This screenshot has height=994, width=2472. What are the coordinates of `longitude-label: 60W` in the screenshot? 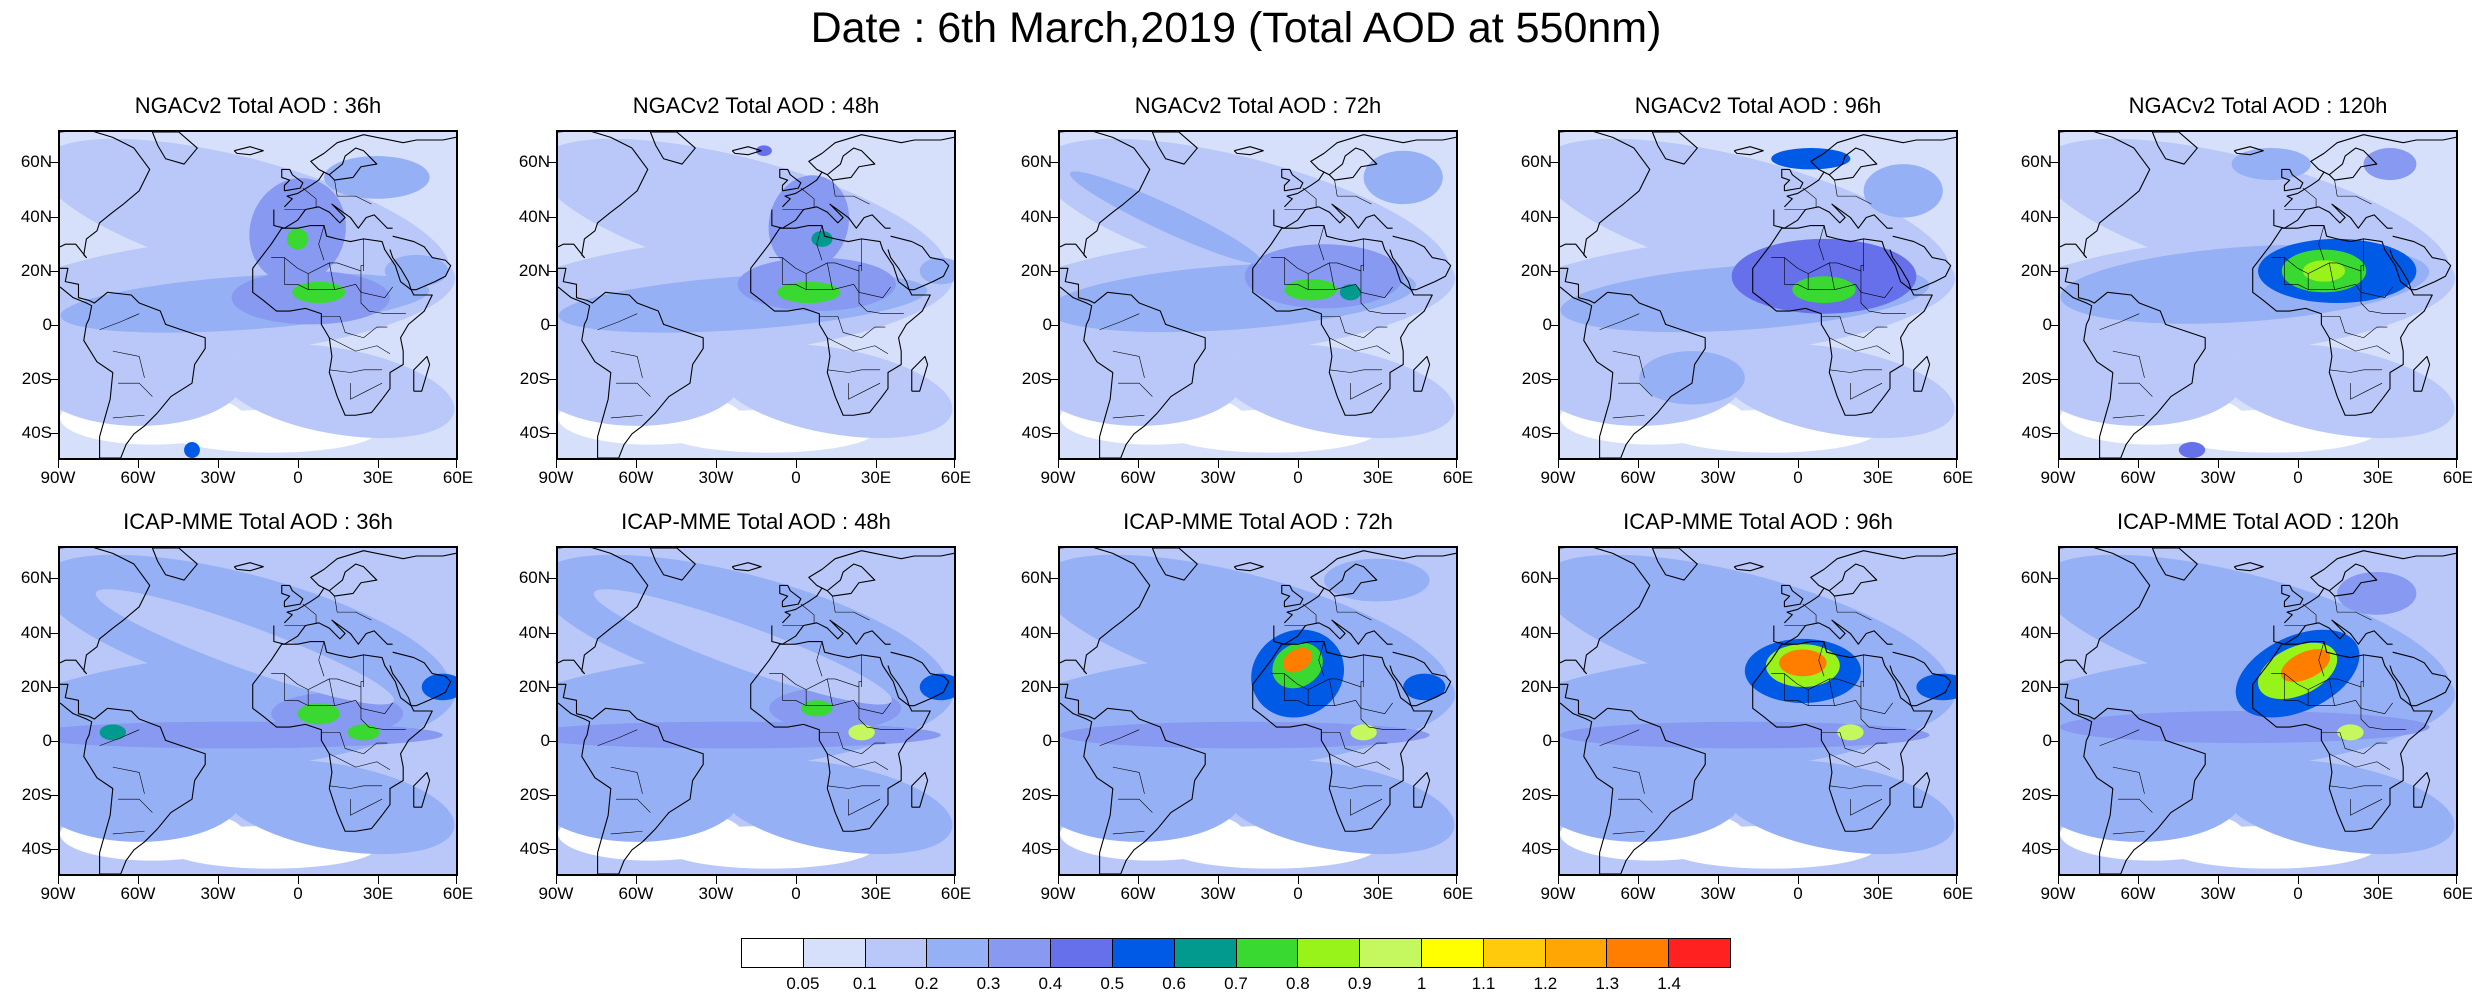 It's located at (636, 893).